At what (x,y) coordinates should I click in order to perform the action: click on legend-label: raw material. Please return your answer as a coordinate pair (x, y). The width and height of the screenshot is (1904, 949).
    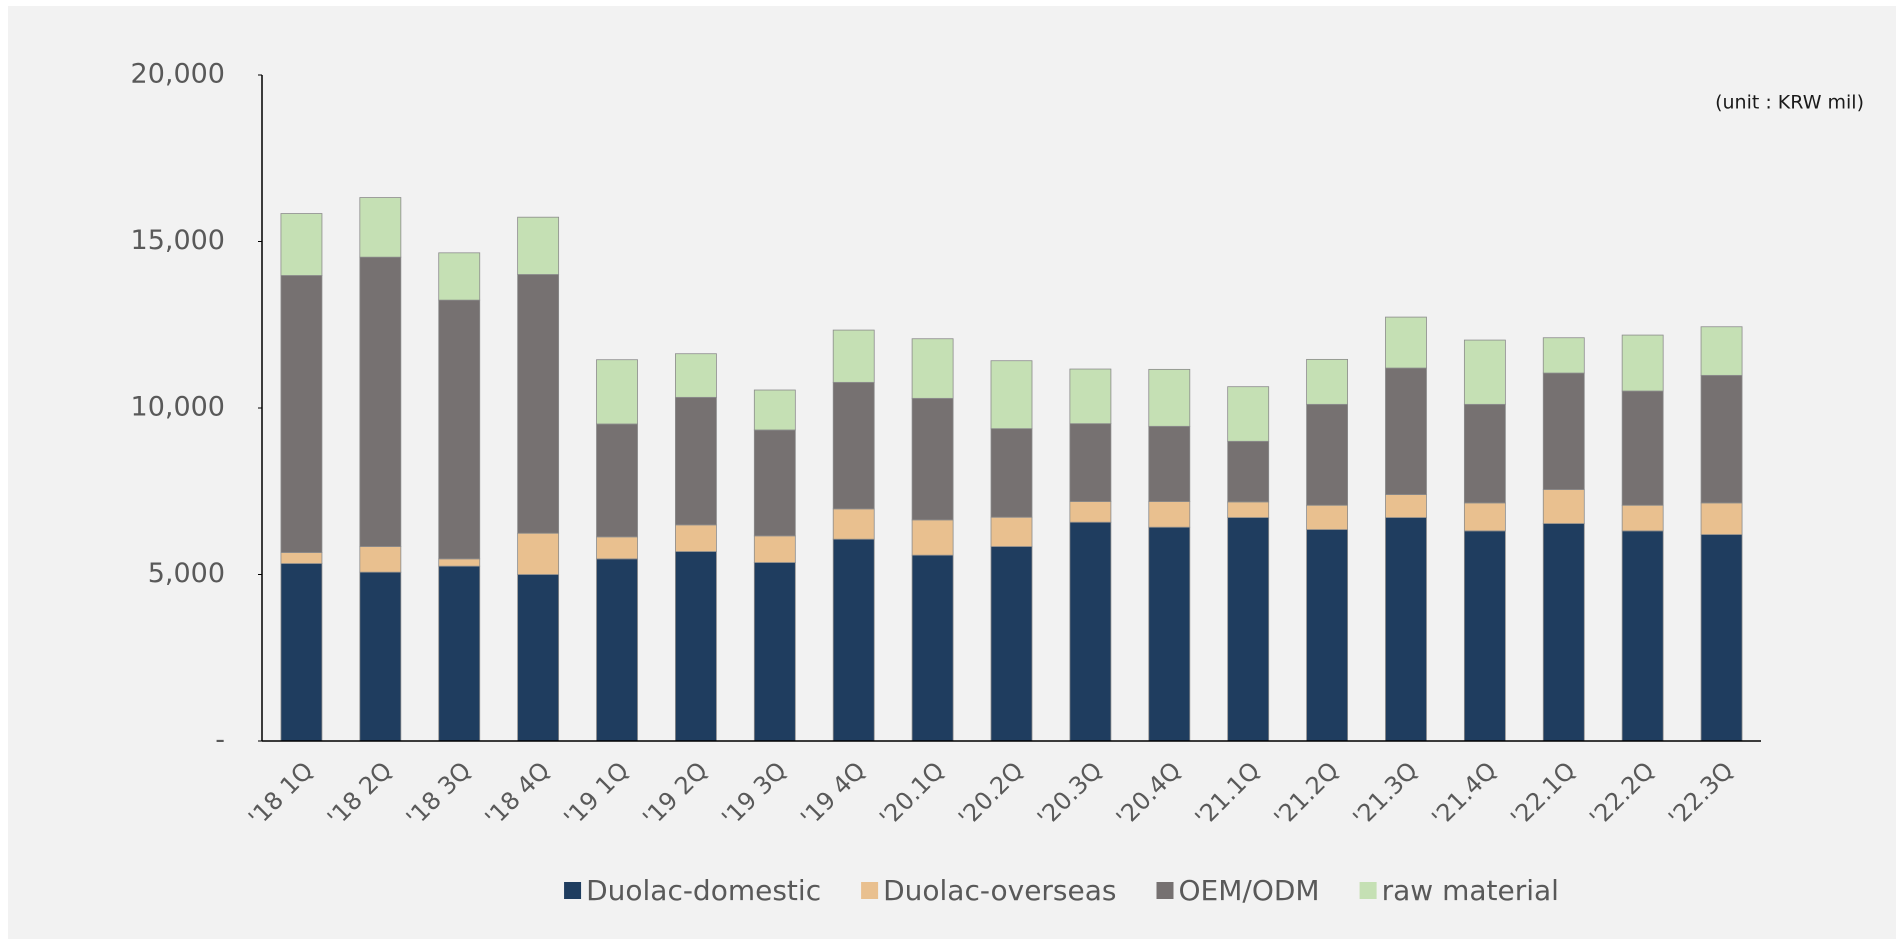
    Looking at the image, I should click on (1470, 890).